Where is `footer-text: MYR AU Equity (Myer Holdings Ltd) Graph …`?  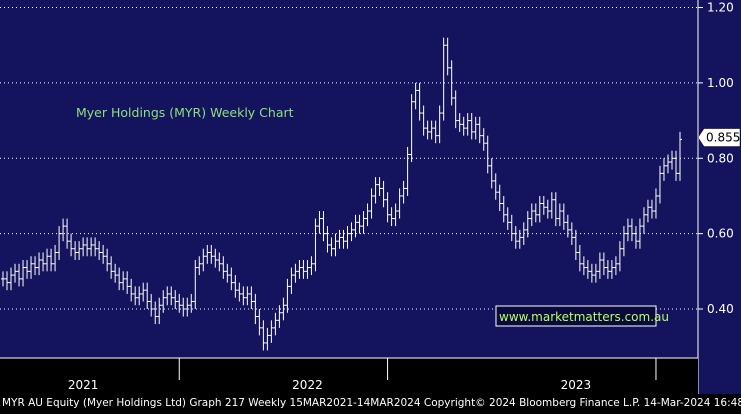 footer-text: MYR AU Equity (Myer Holdings Ltd) Graph … is located at coordinates (371, 403).